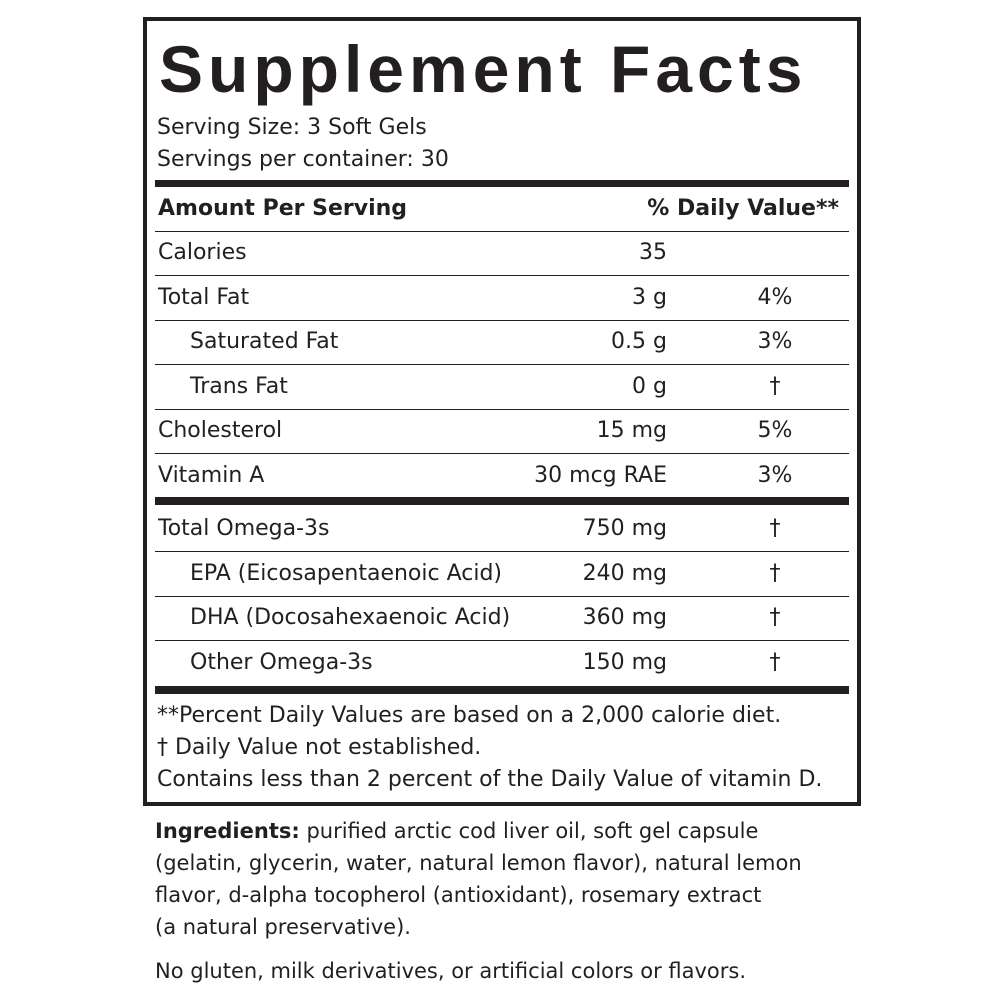 This screenshot has width=1000, height=1000. Describe the element at coordinates (204, 297) in the screenshot. I see `nutrient-name: Total Fat` at that location.